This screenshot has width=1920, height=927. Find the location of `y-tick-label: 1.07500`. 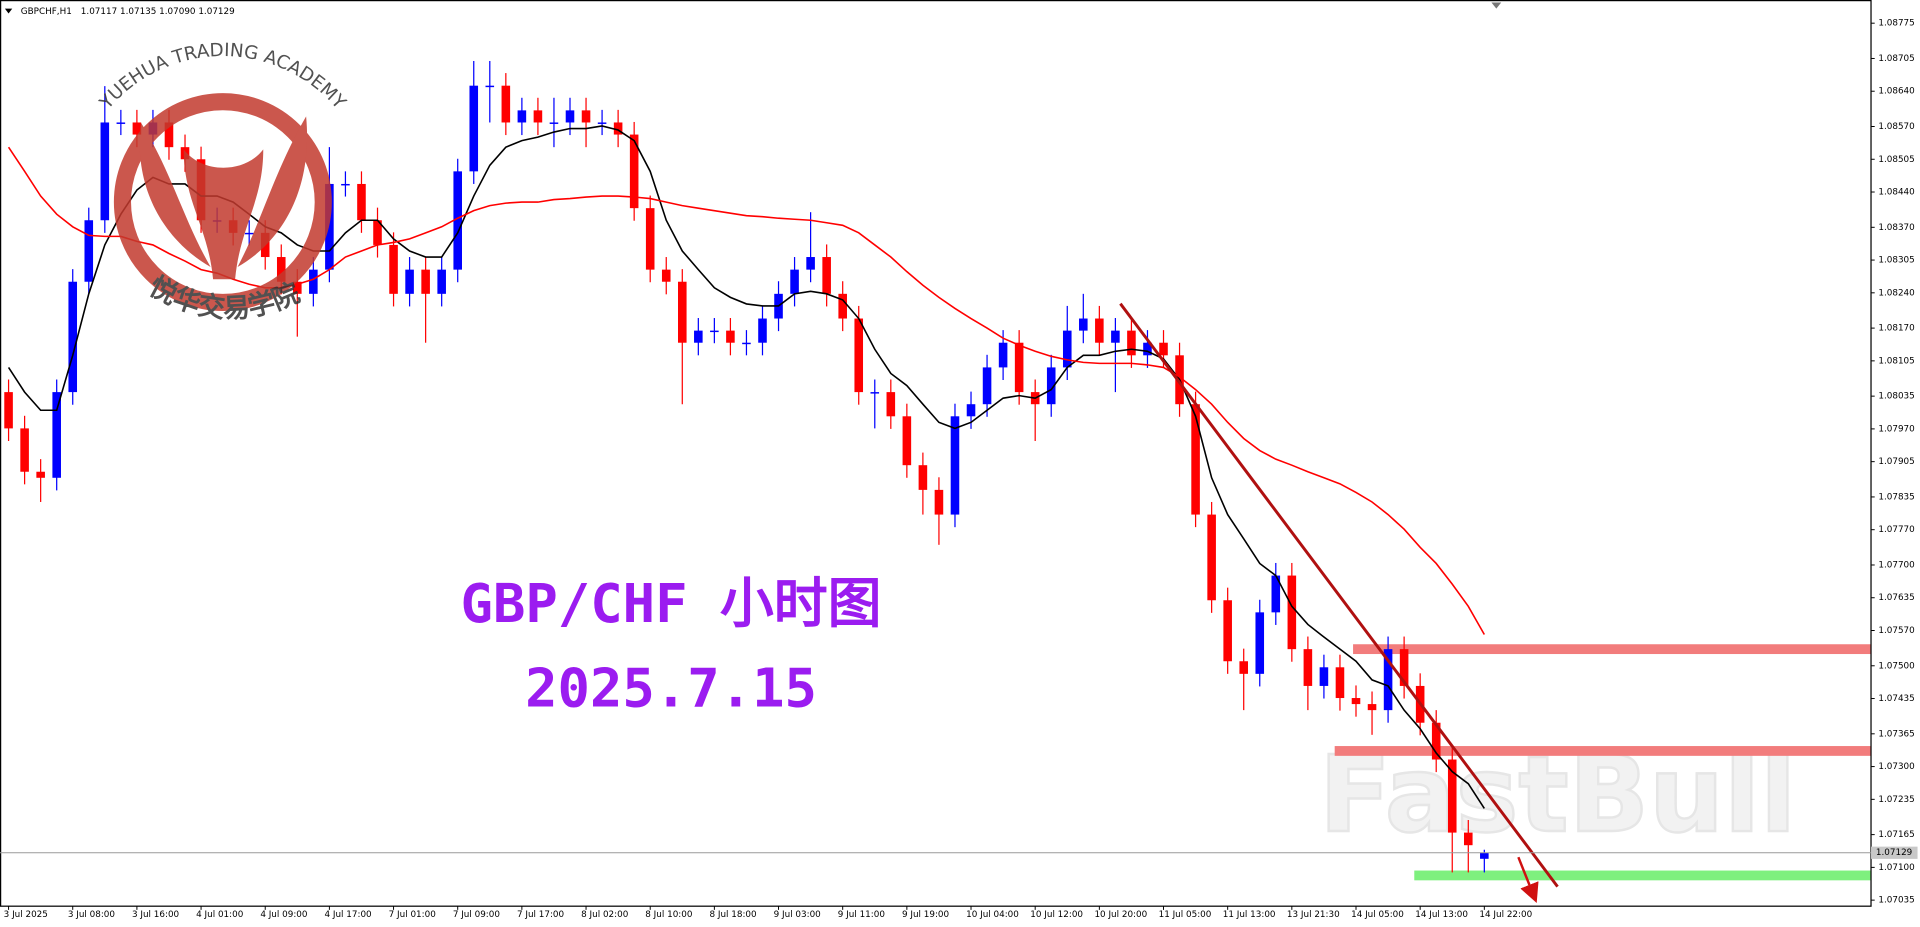

y-tick-label: 1.07500 is located at coordinates (1896, 666).